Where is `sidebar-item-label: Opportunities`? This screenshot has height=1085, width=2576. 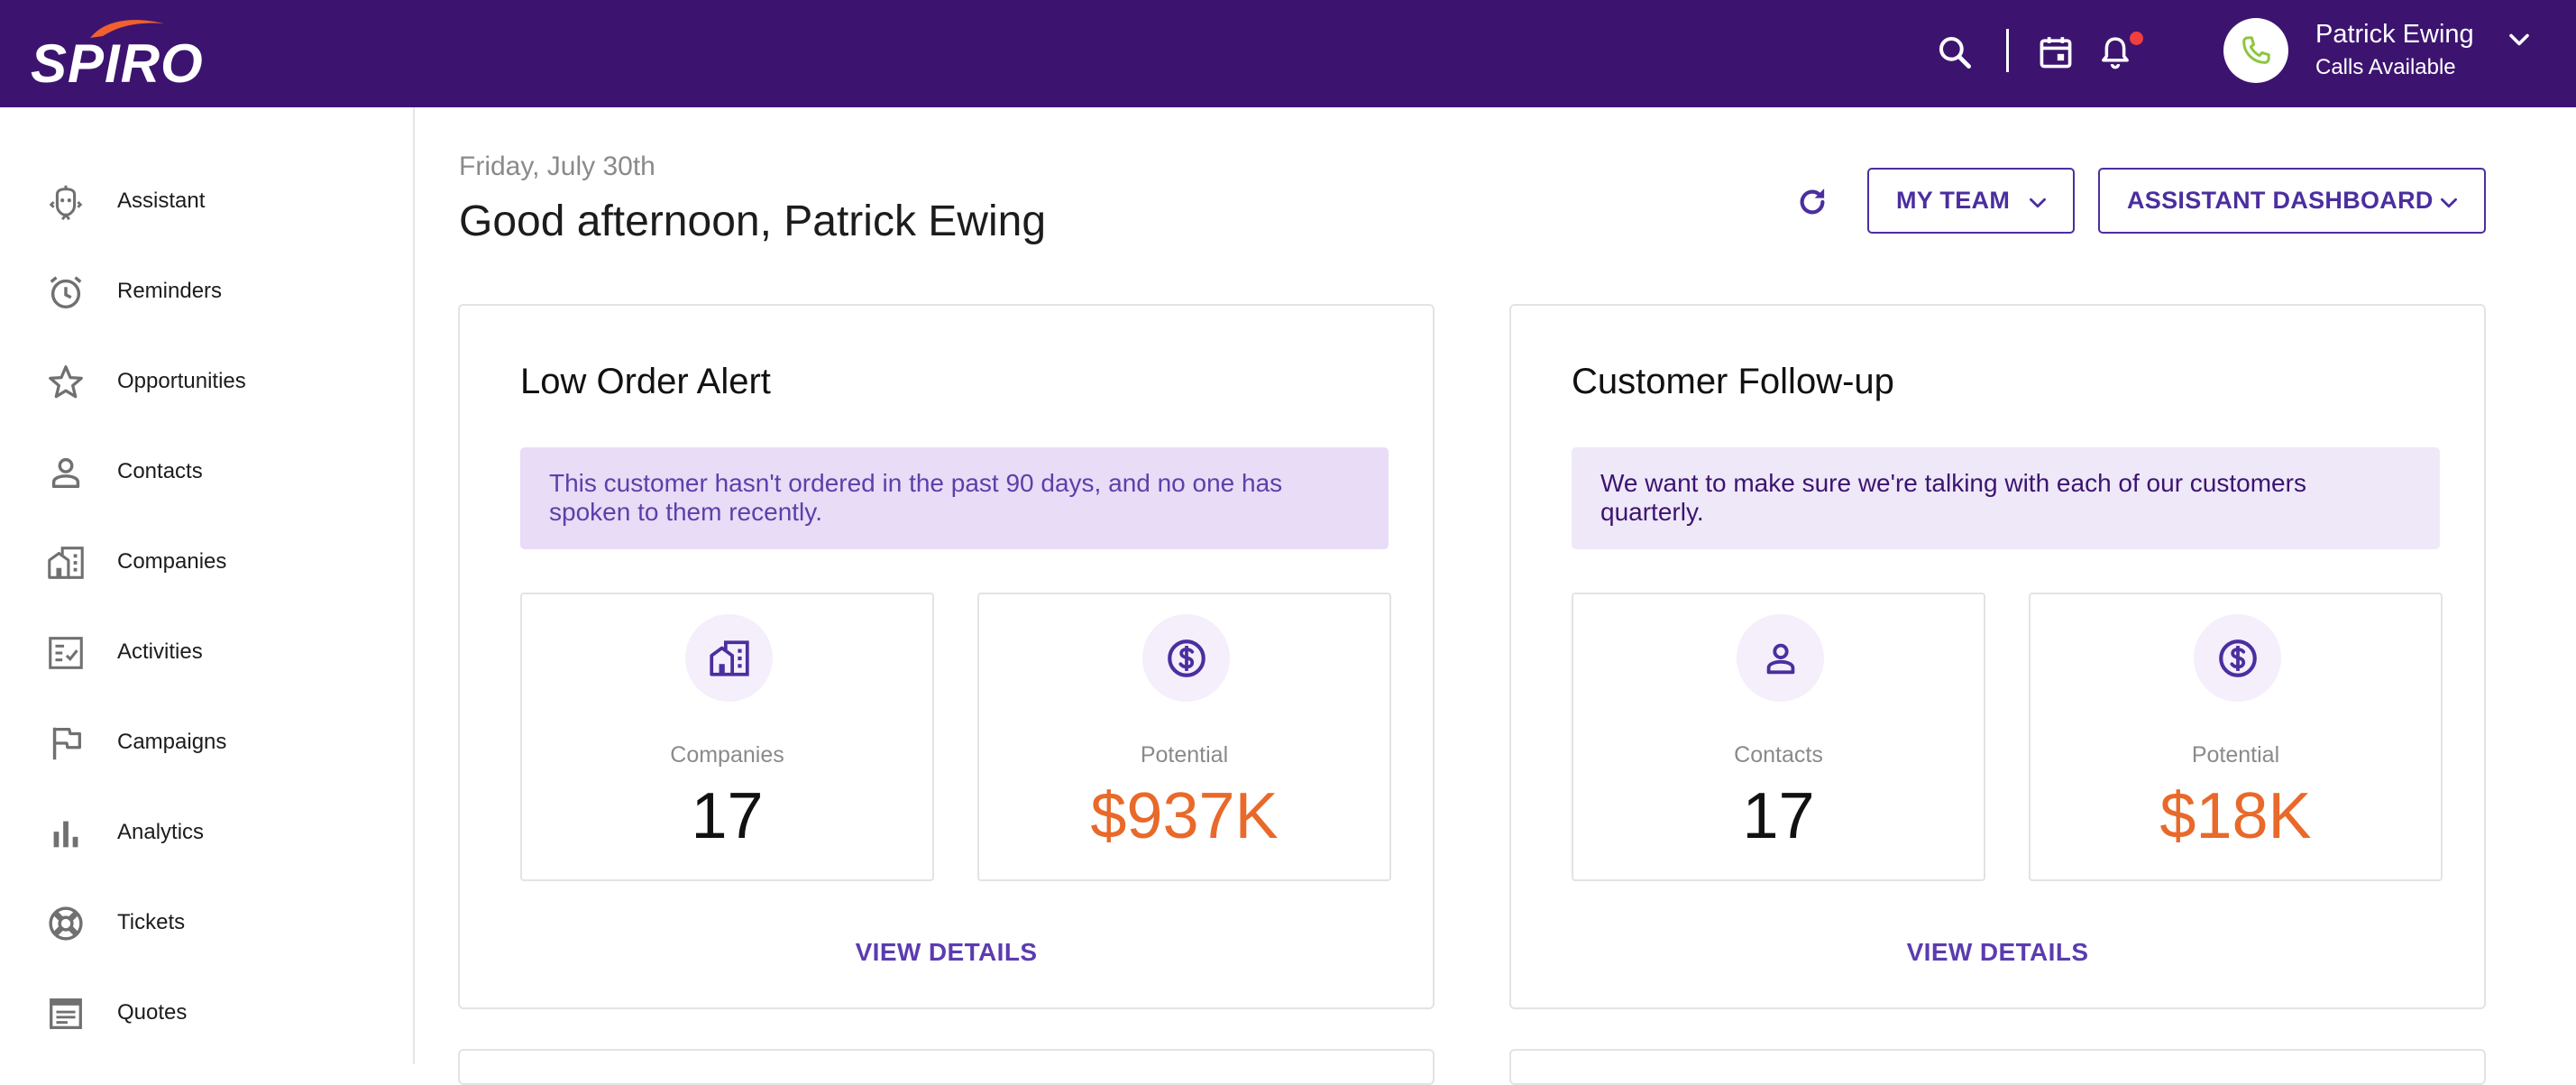
sidebar-item-label: Opportunities is located at coordinates (181, 381).